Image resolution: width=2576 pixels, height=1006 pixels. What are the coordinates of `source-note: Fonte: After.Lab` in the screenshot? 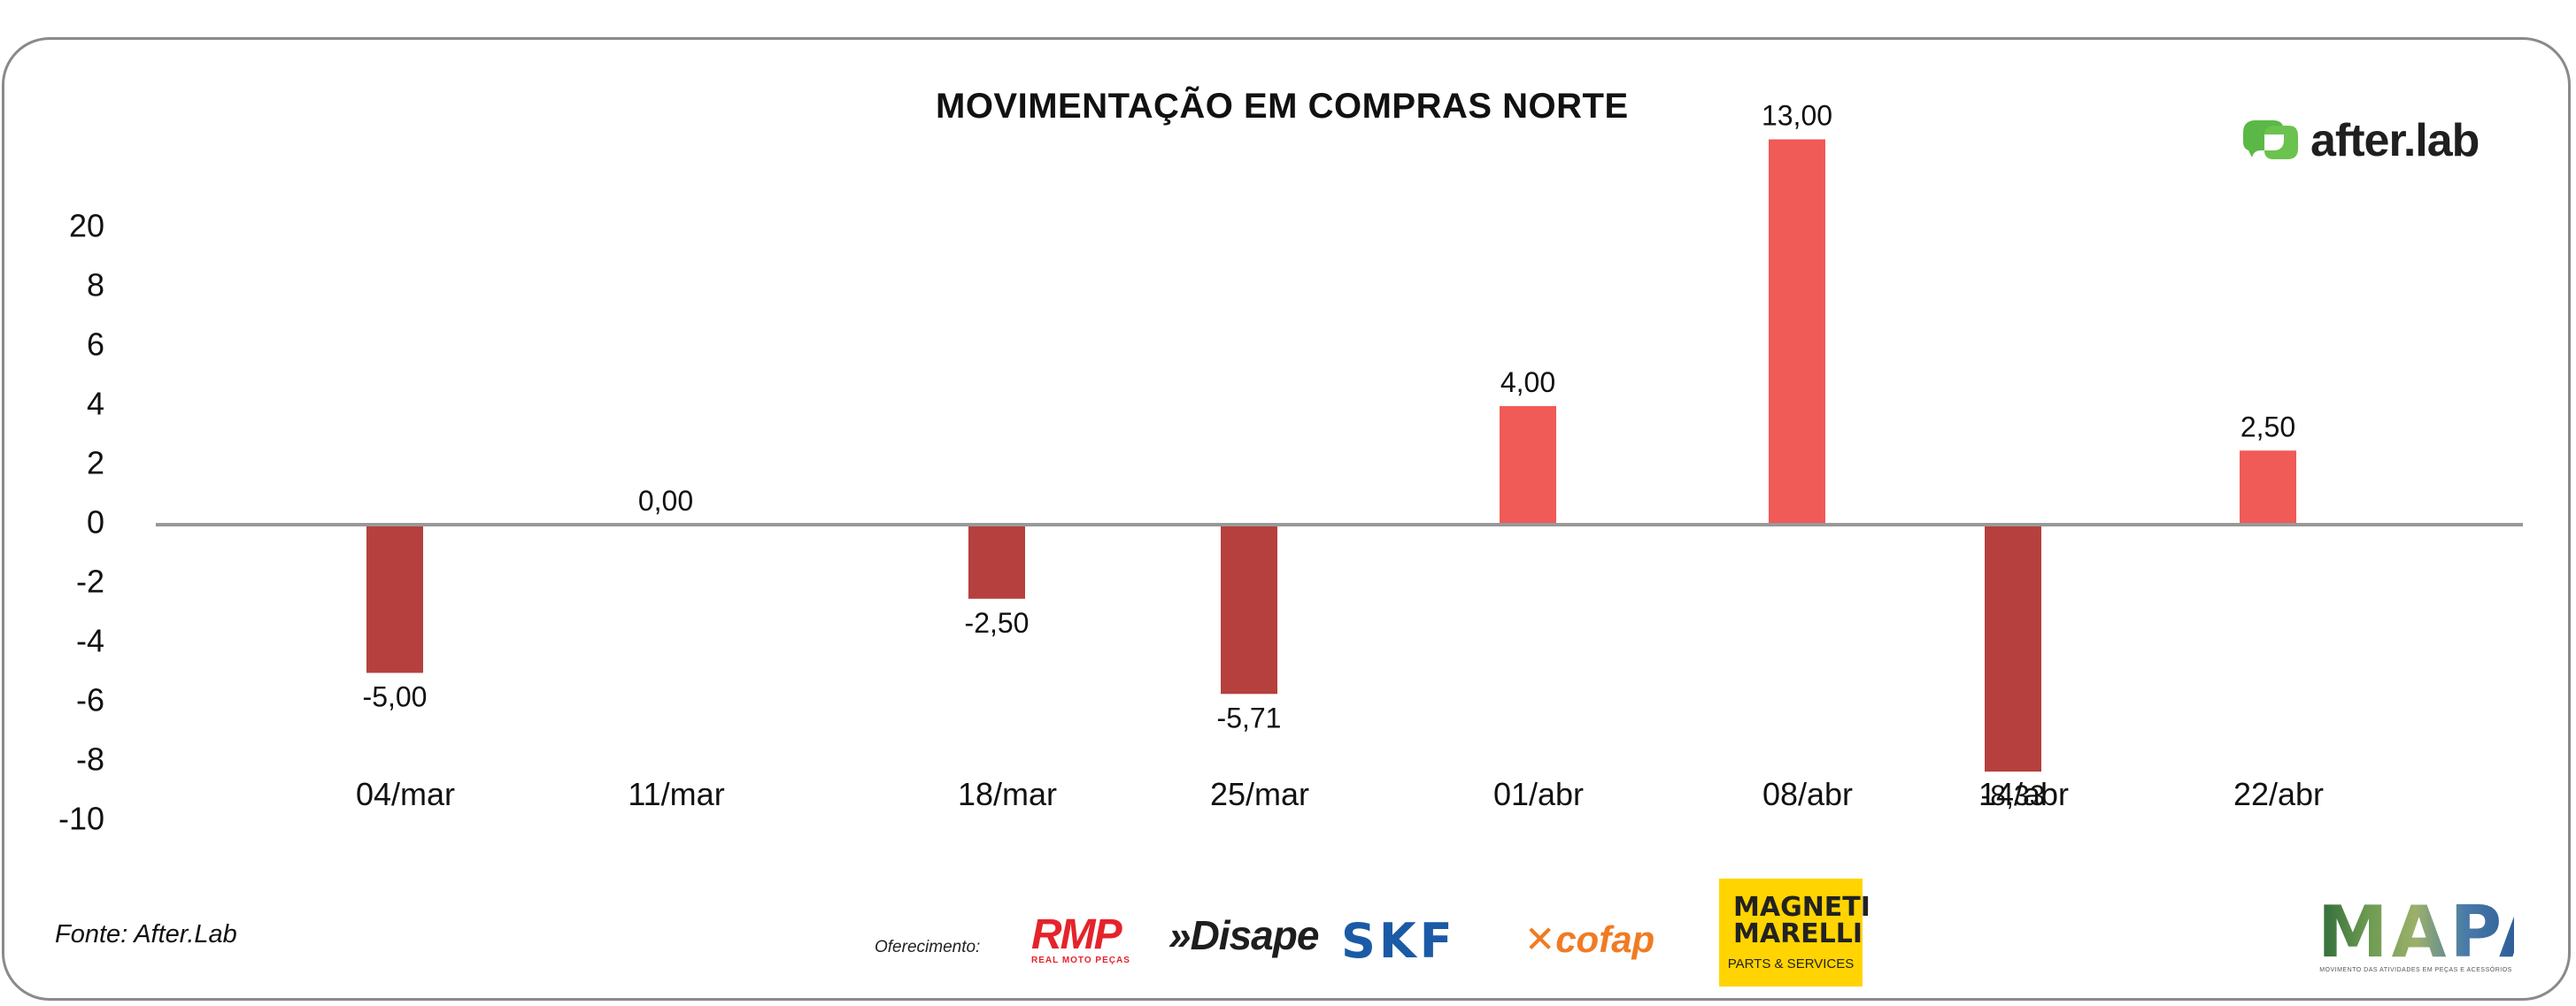 It's located at (146, 934).